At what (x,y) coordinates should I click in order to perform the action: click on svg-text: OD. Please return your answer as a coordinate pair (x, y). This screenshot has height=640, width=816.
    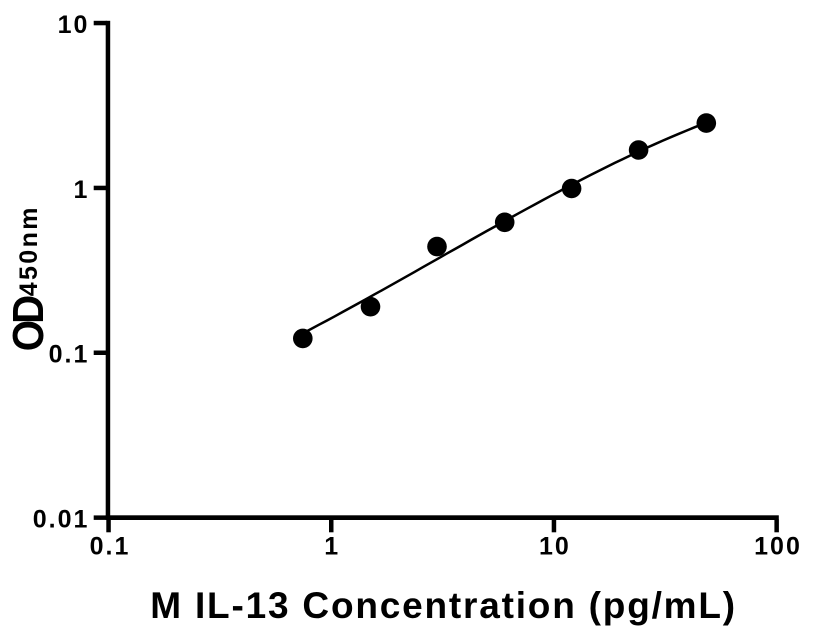
    Looking at the image, I should click on (27, 323).